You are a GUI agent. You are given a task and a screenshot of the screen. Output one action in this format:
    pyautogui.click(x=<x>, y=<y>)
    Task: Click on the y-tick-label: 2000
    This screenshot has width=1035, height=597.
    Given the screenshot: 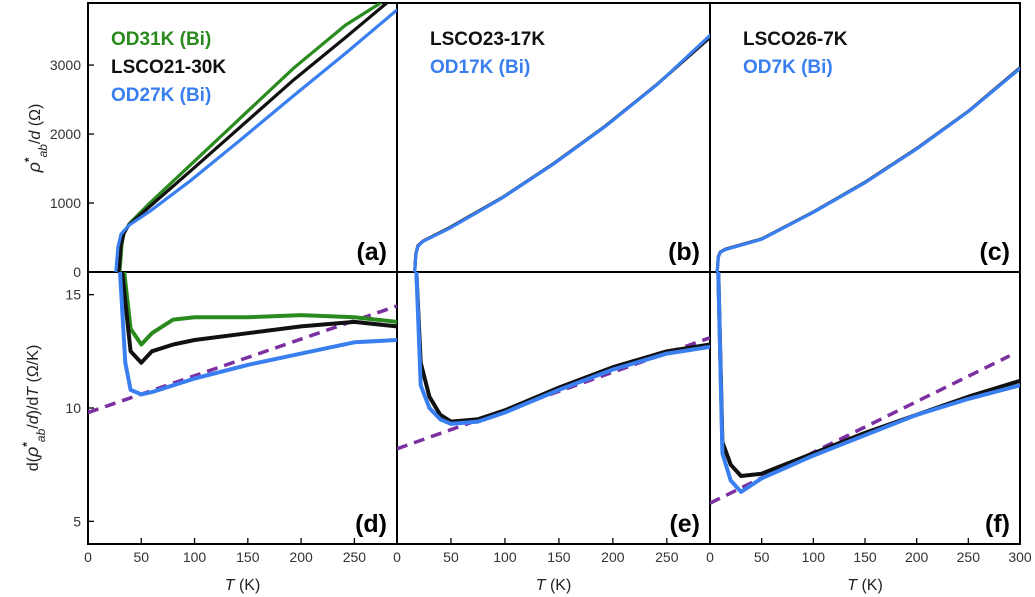 What is the action you would take?
    pyautogui.click(x=65, y=134)
    